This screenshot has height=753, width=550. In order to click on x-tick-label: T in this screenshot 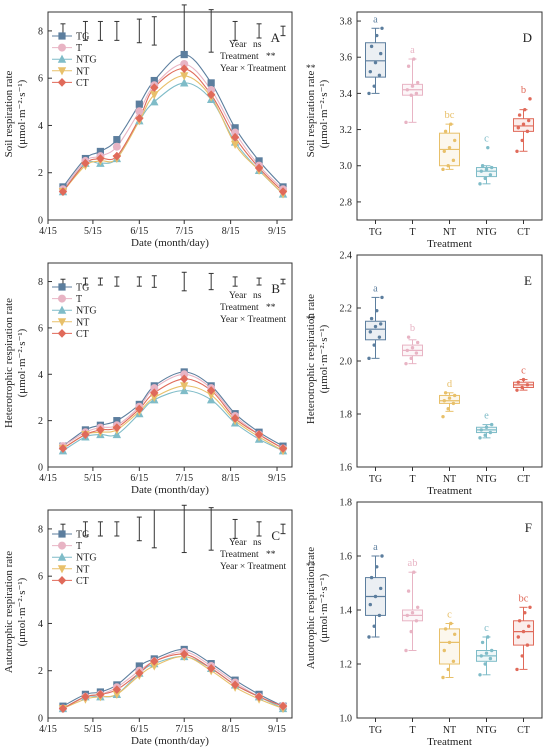, I will do `click(412, 479)`.